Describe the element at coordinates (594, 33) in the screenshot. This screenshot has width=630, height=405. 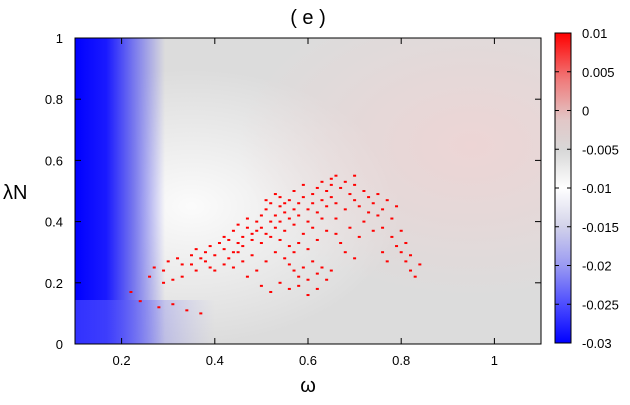
I see `colorbar-tick-label: 0.01` at that location.